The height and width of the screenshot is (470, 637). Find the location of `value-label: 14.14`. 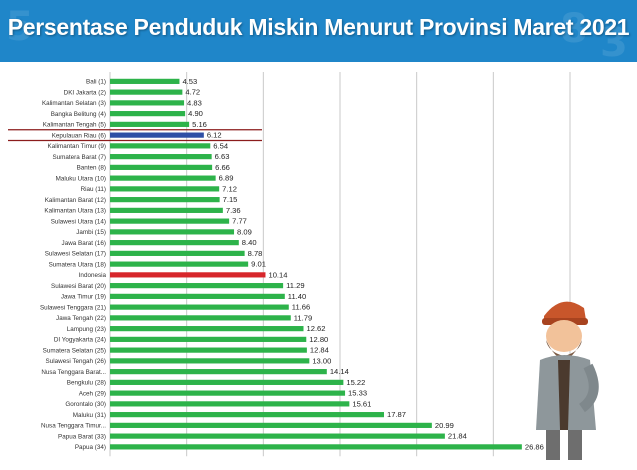

value-label: 14.14 is located at coordinates (339, 371).